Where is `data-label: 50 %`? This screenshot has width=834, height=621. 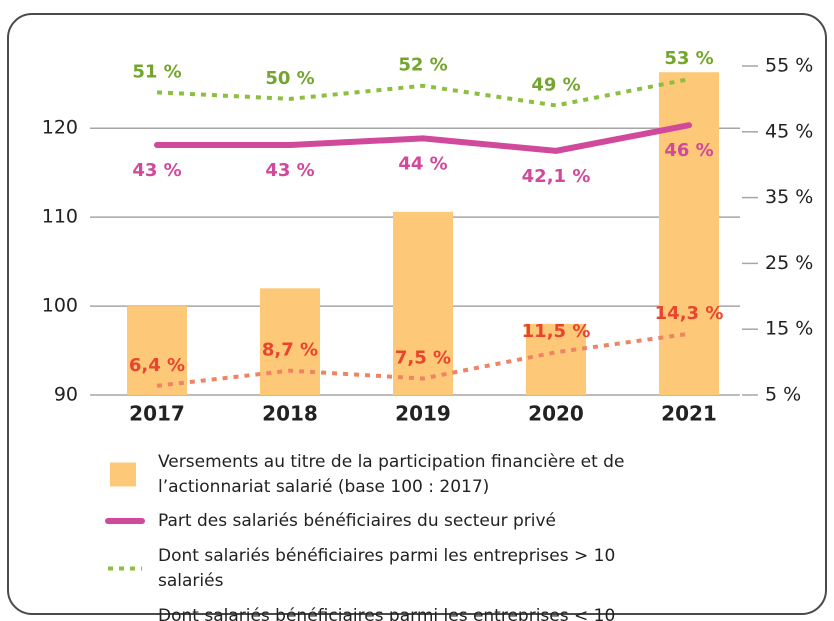 data-label: 50 % is located at coordinates (289, 78).